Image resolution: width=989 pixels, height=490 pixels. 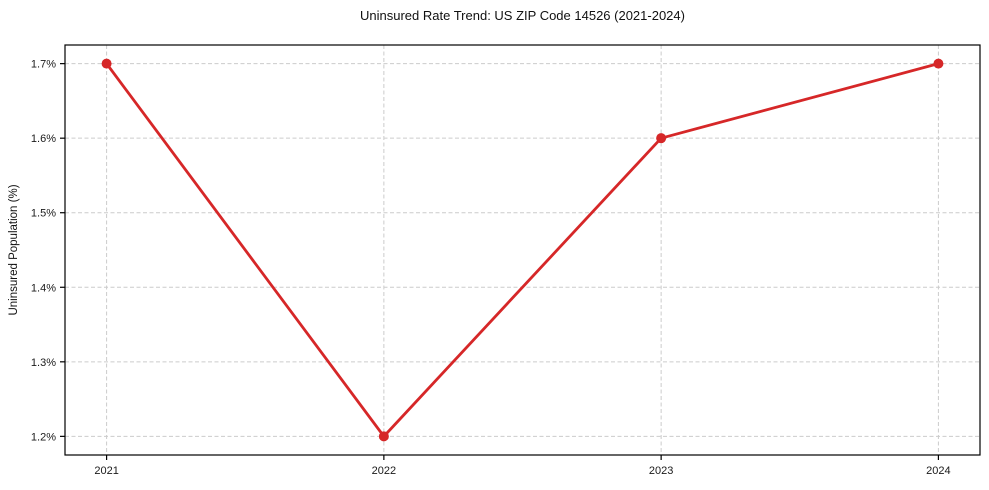 I want to click on x-tick-label: 2023, so click(x=661, y=471).